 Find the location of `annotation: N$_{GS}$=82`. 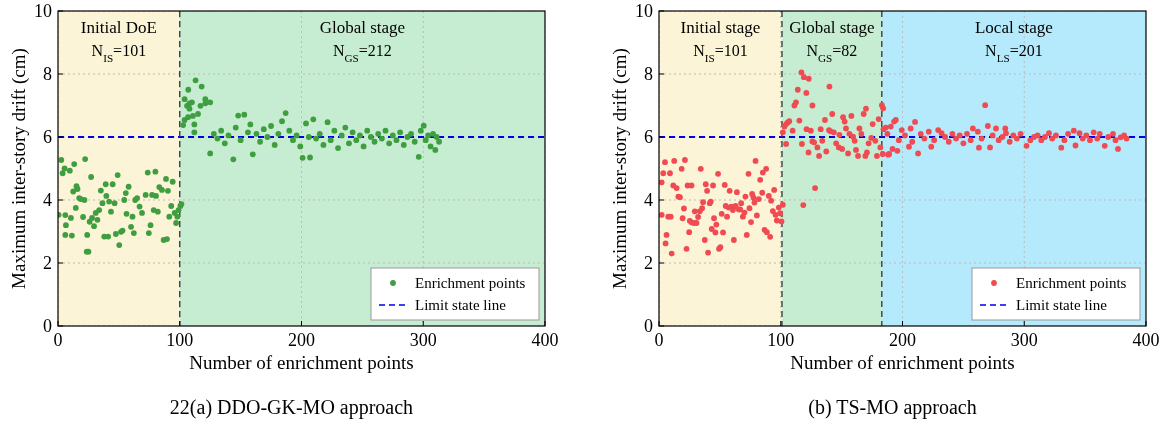

annotation: N$_{GS}$=82 is located at coordinates (832, 53).